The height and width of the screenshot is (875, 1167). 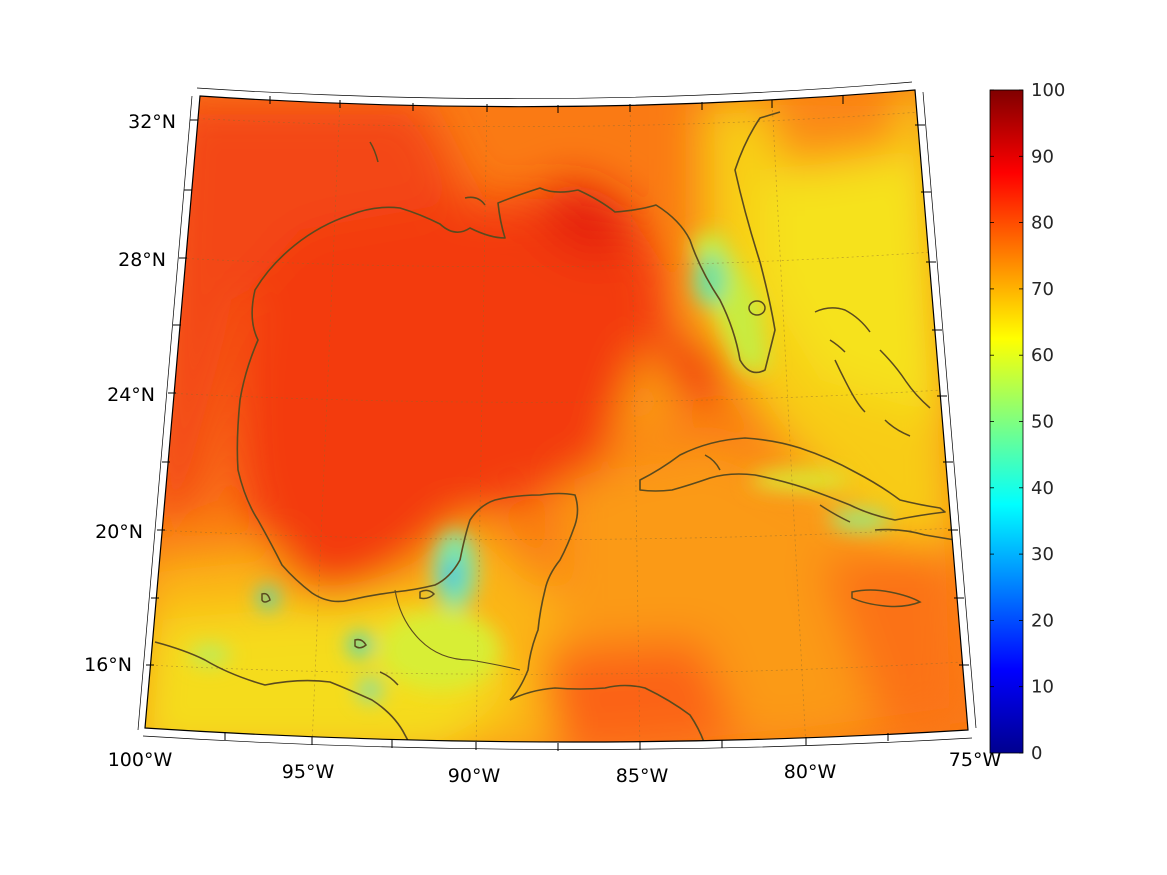 I want to click on colorbar-tick-label: 50, so click(x=1042, y=422).